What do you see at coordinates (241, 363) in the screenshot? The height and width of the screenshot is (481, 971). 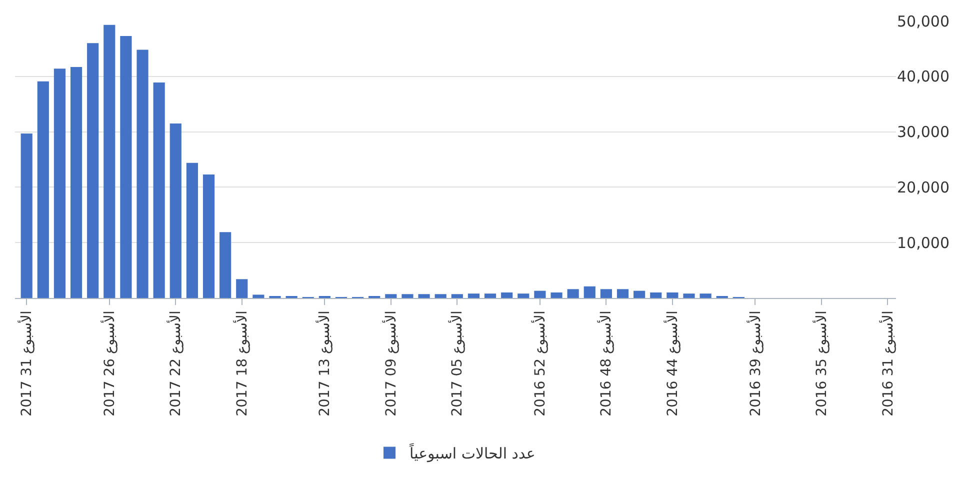 I see `x-tick-label: 2017 18 الأسبوع` at bounding box center [241, 363].